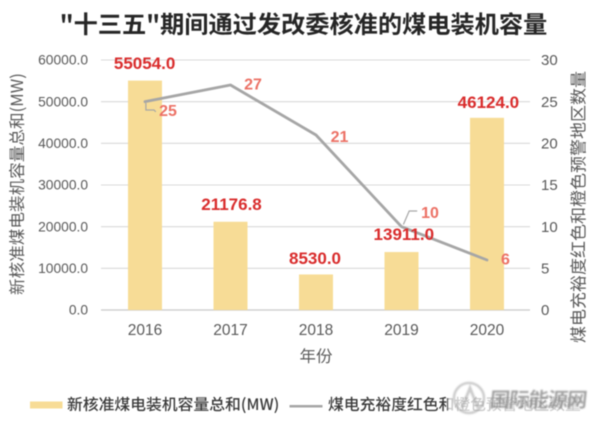 This screenshot has height=431, width=600. What do you see at coordinates (63, 268) in the screenshot?
I see `svg-text: 10000.0` at bounding box center [63, 268].